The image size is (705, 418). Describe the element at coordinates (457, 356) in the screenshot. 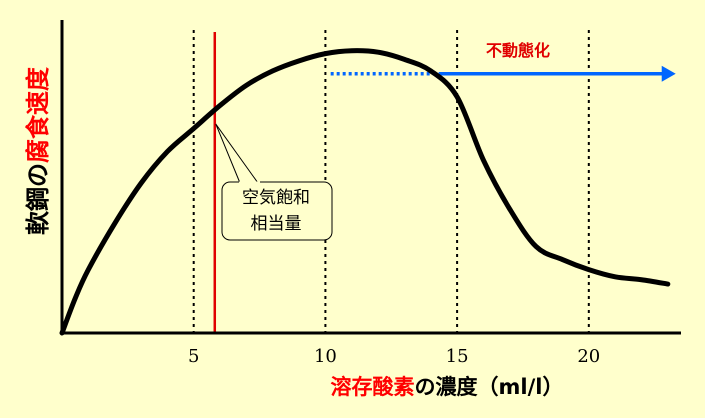

I see `x-tick-label-15: 15` at that location.